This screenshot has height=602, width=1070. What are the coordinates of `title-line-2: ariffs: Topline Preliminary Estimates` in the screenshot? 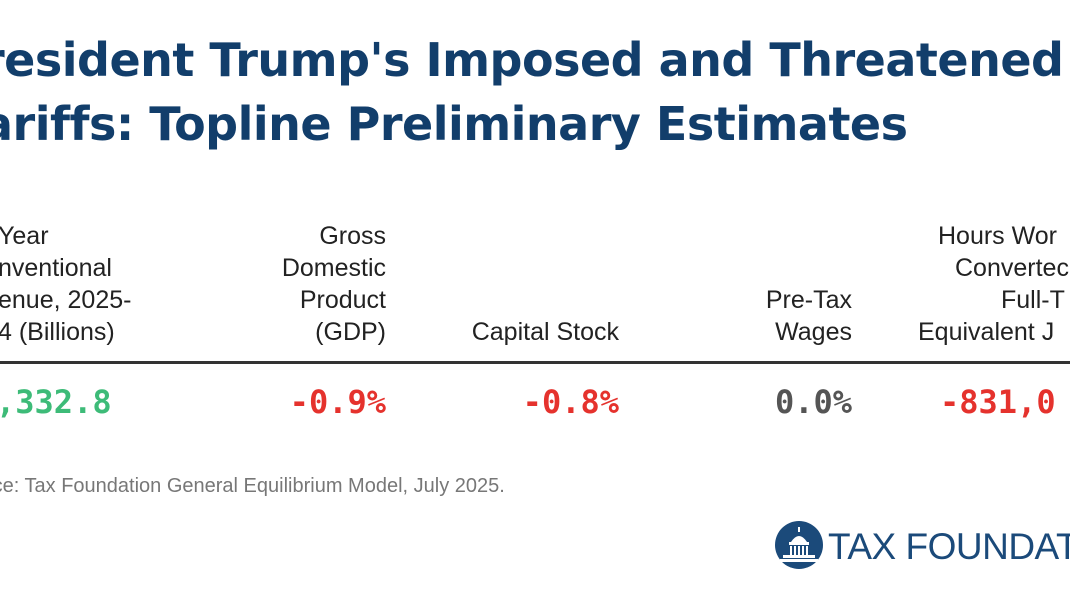 It's located at (454, 124).